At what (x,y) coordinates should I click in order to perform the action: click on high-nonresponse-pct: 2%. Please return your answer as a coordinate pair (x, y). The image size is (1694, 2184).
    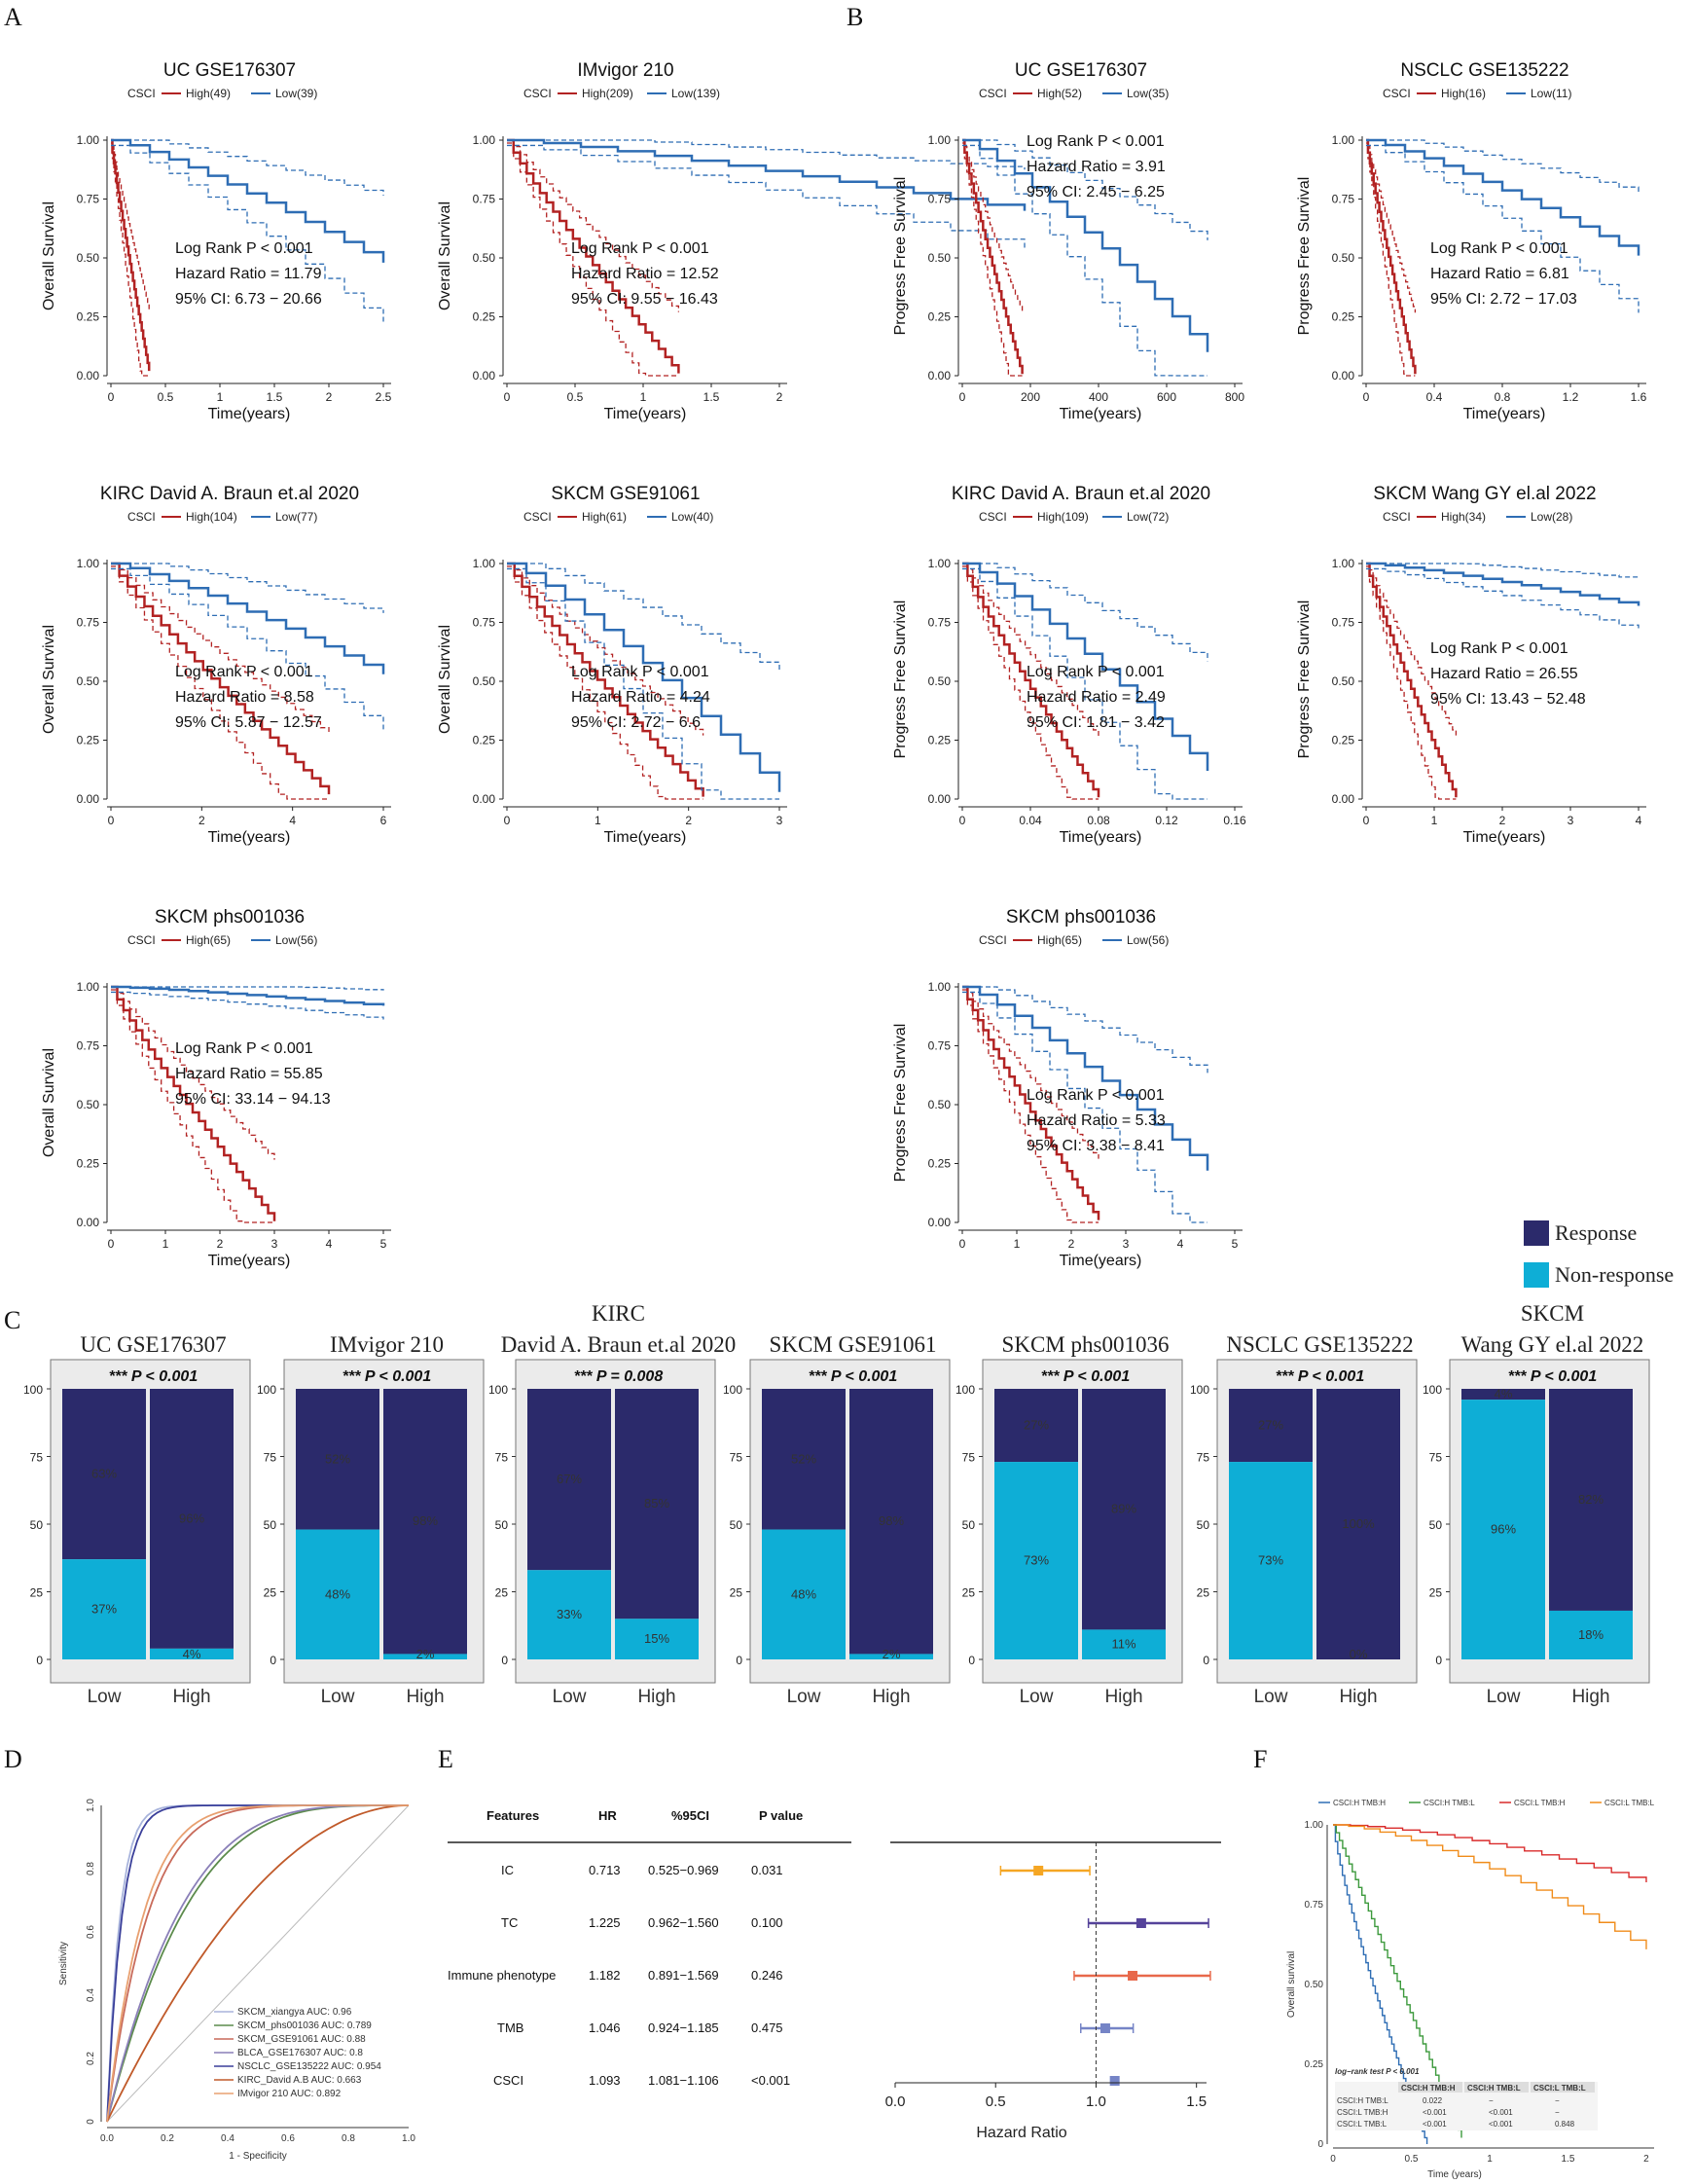
    Looking at the image, I should click on (425, 1654).